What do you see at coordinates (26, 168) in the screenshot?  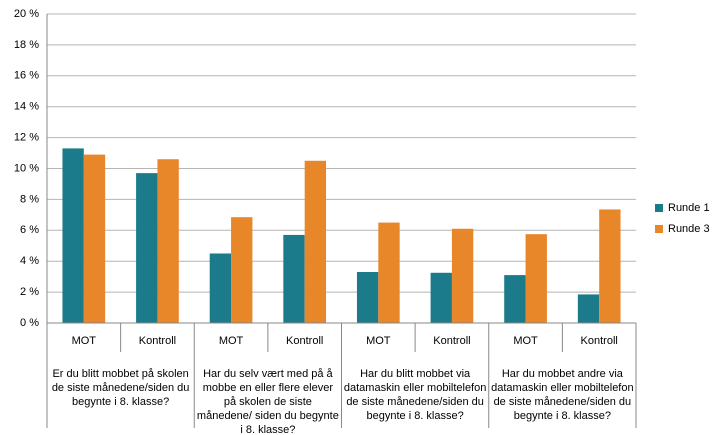 I see `y-tick-label: 10 %` at bounding box center [26, 168].